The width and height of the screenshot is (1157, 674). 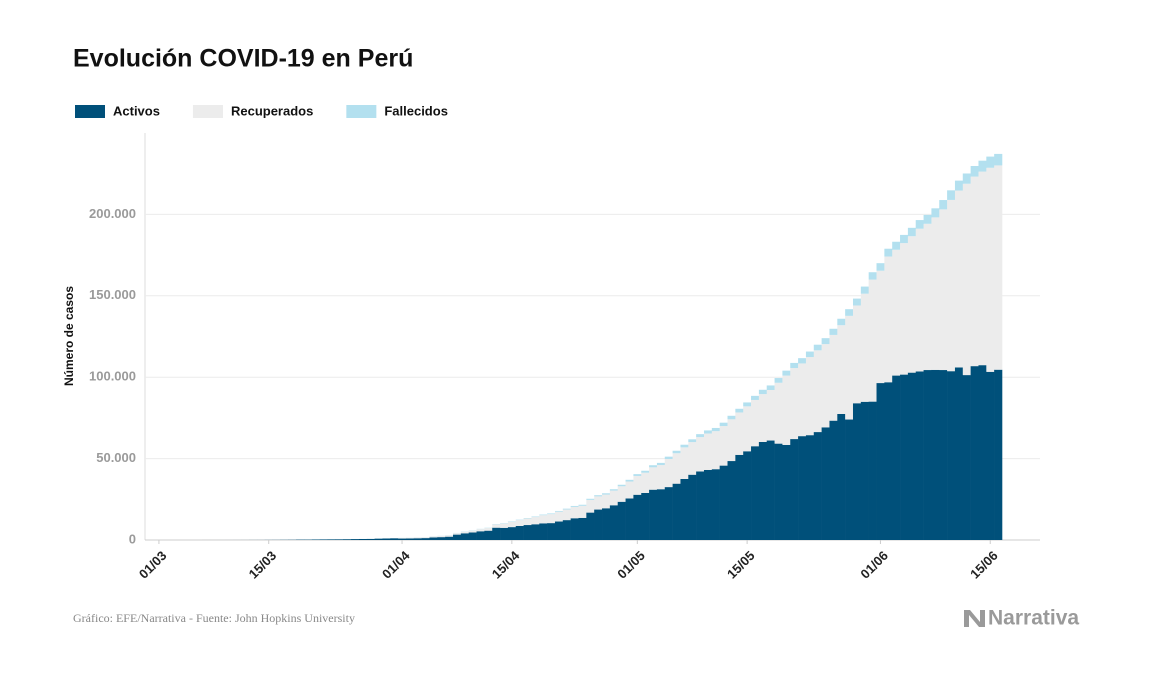 I want to click on legend-label: Recuperados, so click(x=272, y=110).